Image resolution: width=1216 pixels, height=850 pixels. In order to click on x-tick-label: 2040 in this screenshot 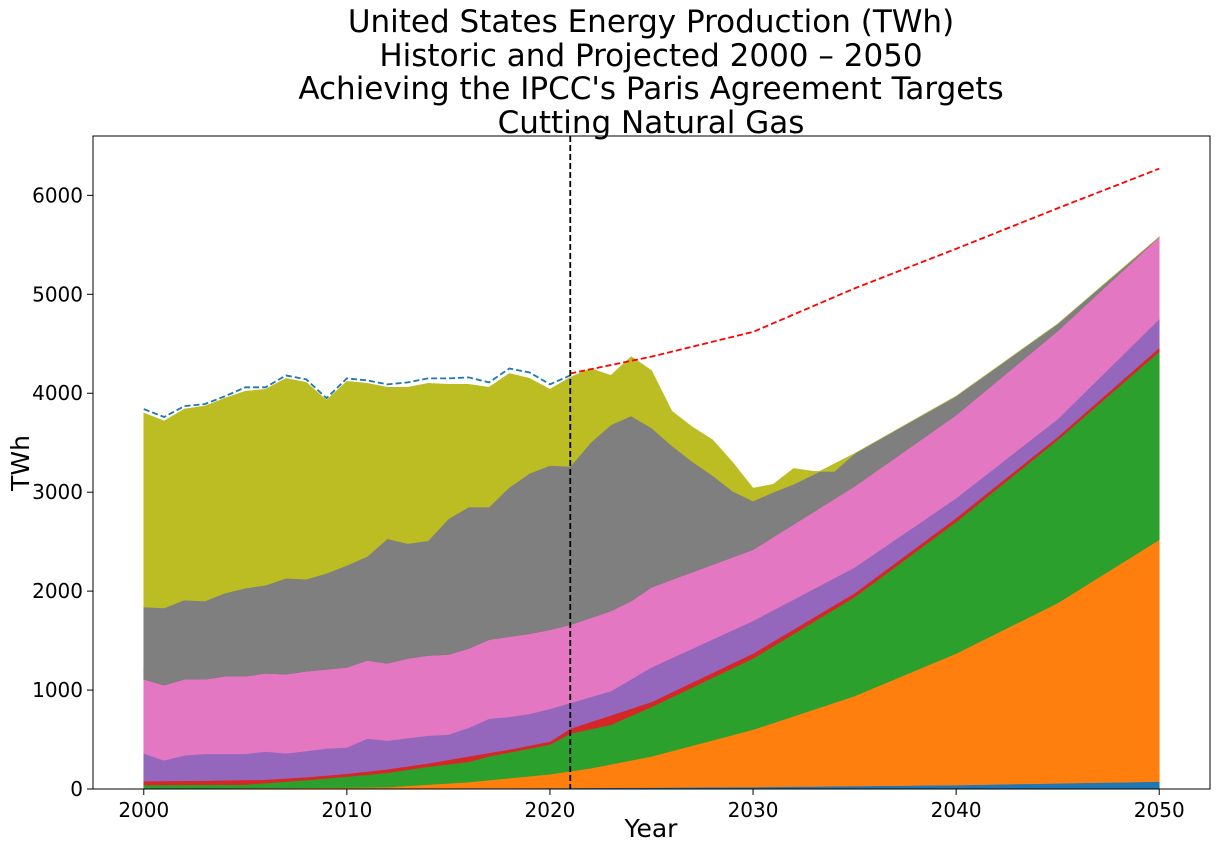, I will do `click(956, 810)`.